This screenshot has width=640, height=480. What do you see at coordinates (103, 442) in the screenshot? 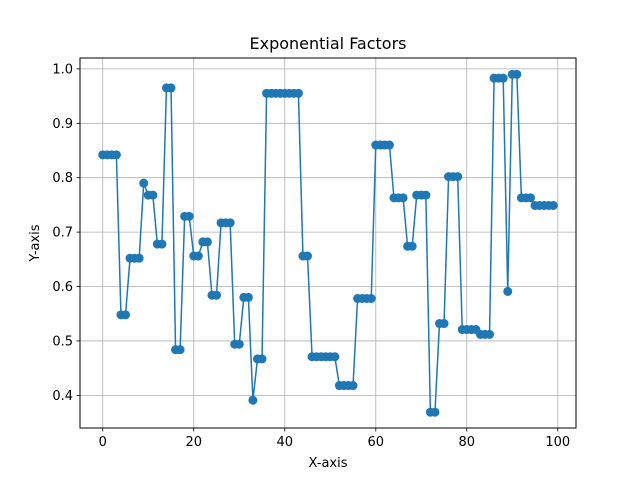
I see `x-tick-label: 0` at bounding box center [103, 442].